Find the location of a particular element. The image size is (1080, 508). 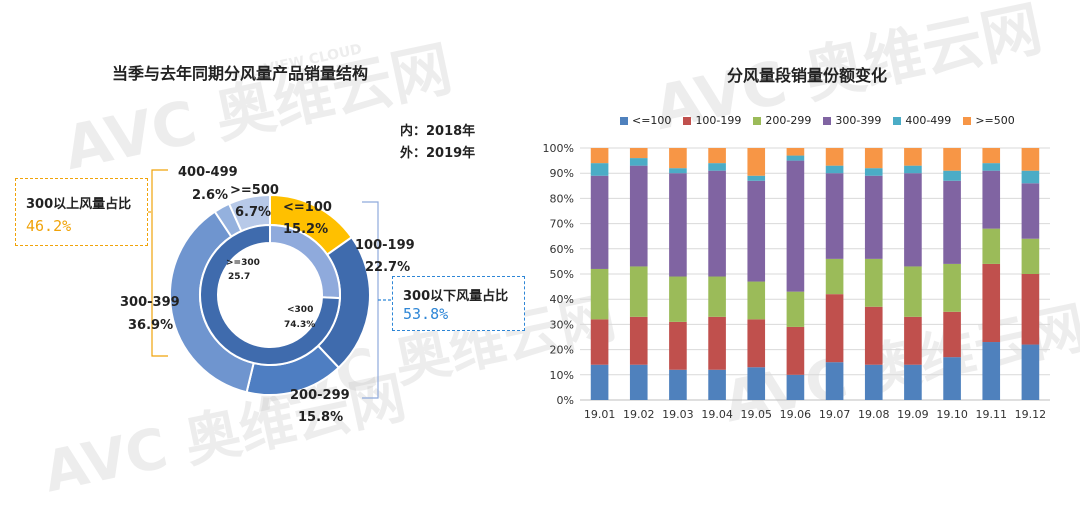

legend-label: 300-399 is located at coordinates (858, 120).